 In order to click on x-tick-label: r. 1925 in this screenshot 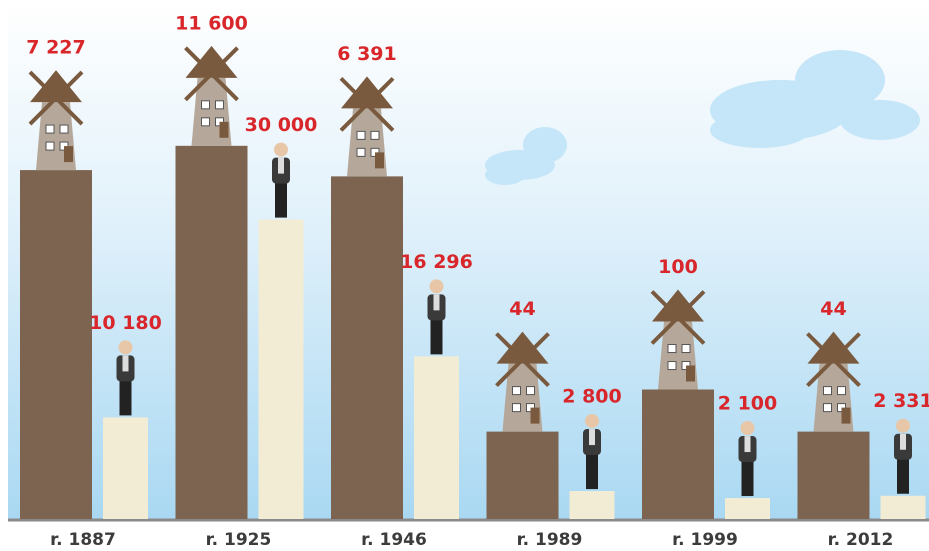, I will do `click(239, 540)`.